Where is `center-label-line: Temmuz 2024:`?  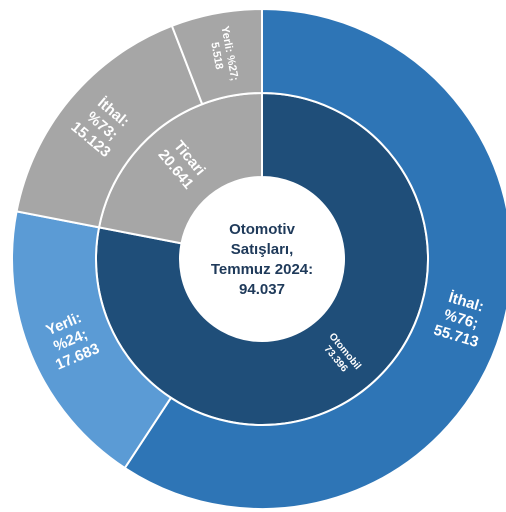
center-label-line: Temmuz 2024: is located at coordinates (262, 269).